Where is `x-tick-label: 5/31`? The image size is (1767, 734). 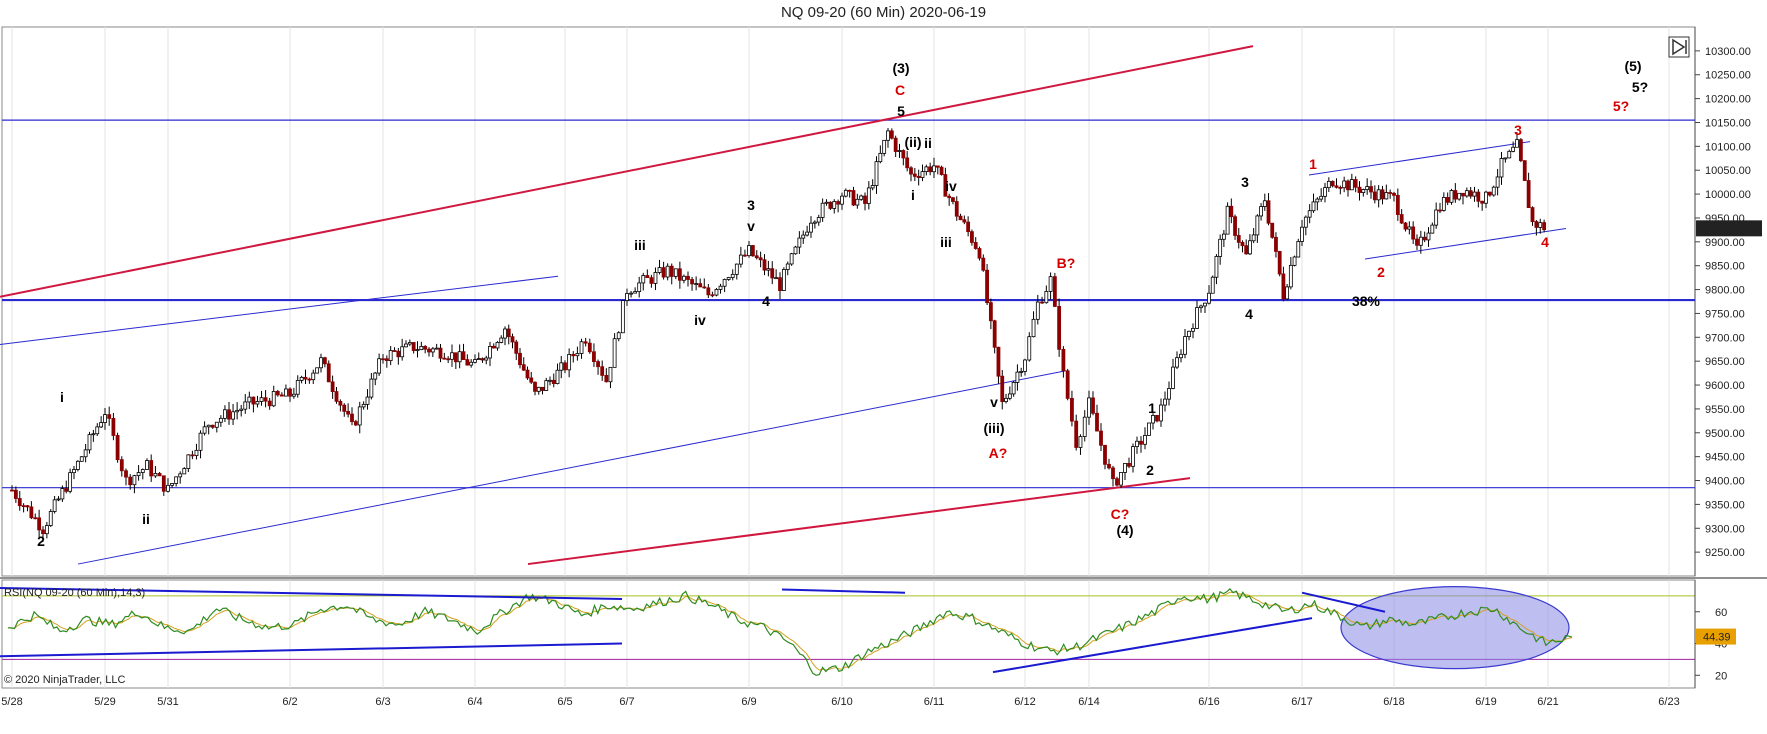
x-tick-label: 5/31 is located at coordinates (167, 702).